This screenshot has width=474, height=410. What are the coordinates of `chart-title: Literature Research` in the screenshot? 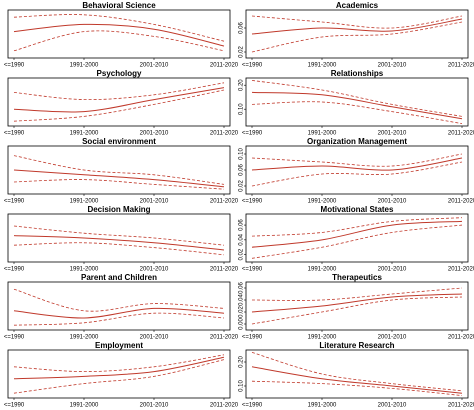 It's located at (356, 345).